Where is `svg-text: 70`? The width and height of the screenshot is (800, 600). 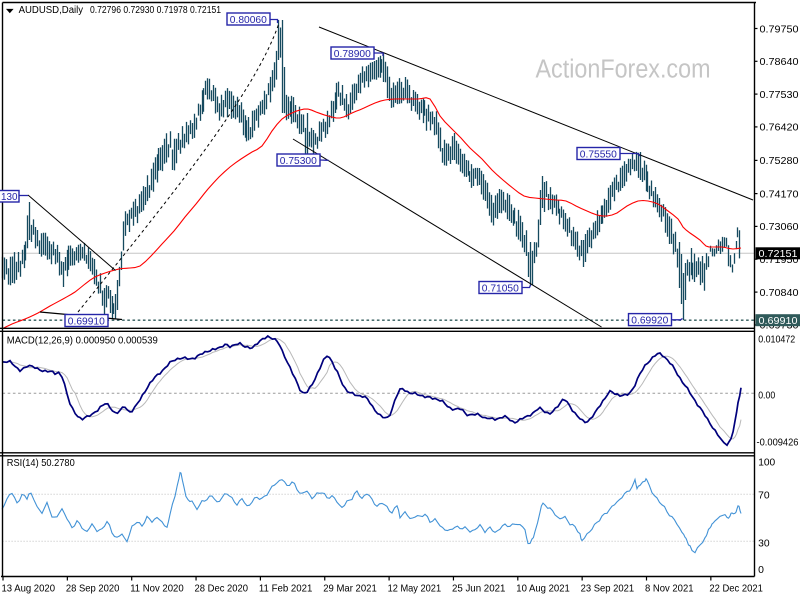 svg-text: 70 is located at coordinates (764, 496).